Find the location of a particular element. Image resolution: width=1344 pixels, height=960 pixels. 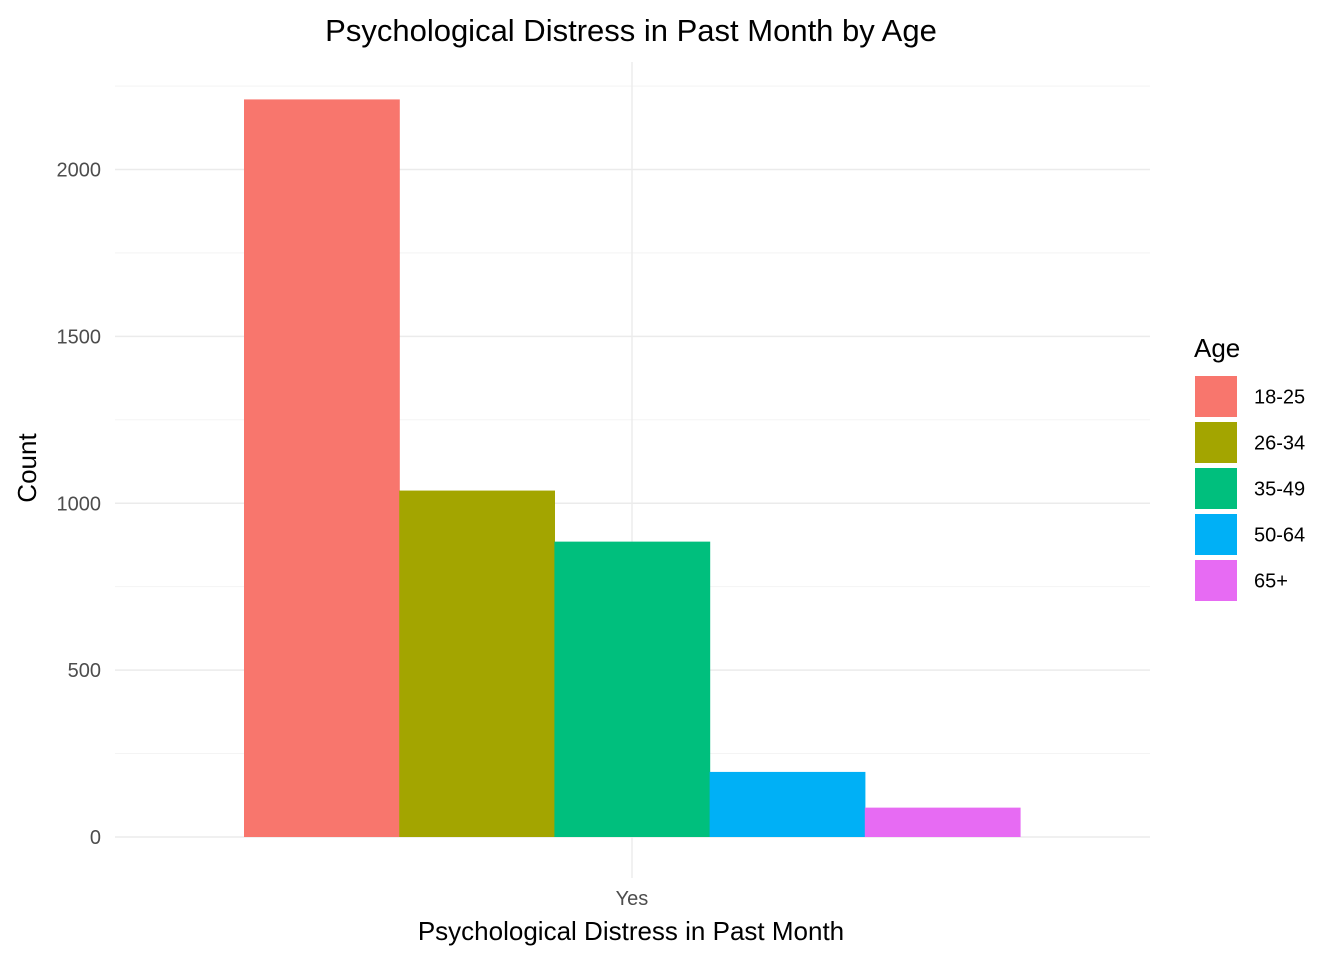

legend-label-26-34: 26-34 is located at coordinates (1279, 444).